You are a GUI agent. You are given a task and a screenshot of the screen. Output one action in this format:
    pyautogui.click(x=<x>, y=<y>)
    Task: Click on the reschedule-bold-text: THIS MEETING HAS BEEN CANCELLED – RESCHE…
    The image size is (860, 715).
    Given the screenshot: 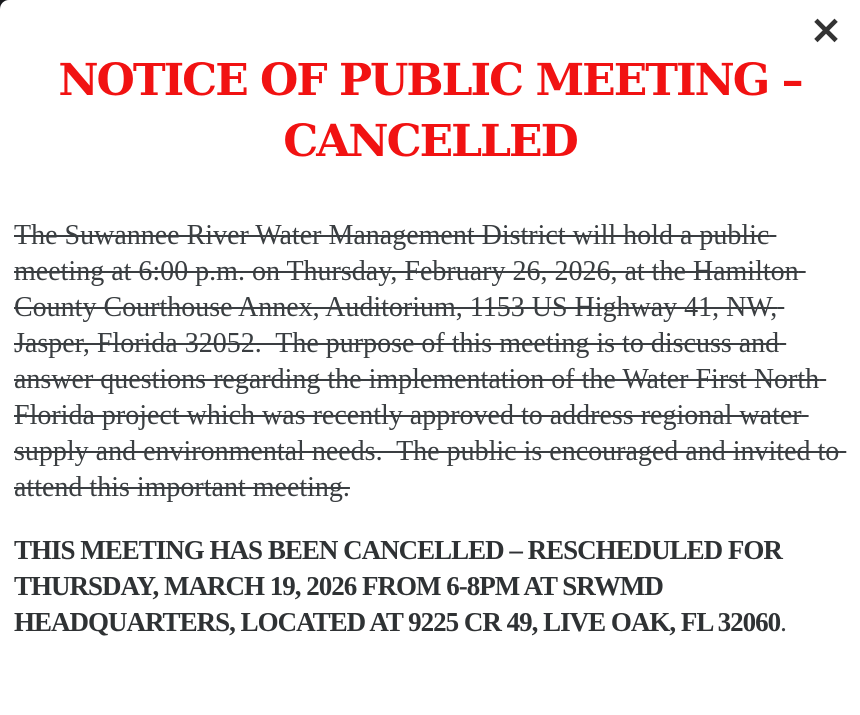 What is the action you would take?
    pyautogui.click(x=401, y=586)
    